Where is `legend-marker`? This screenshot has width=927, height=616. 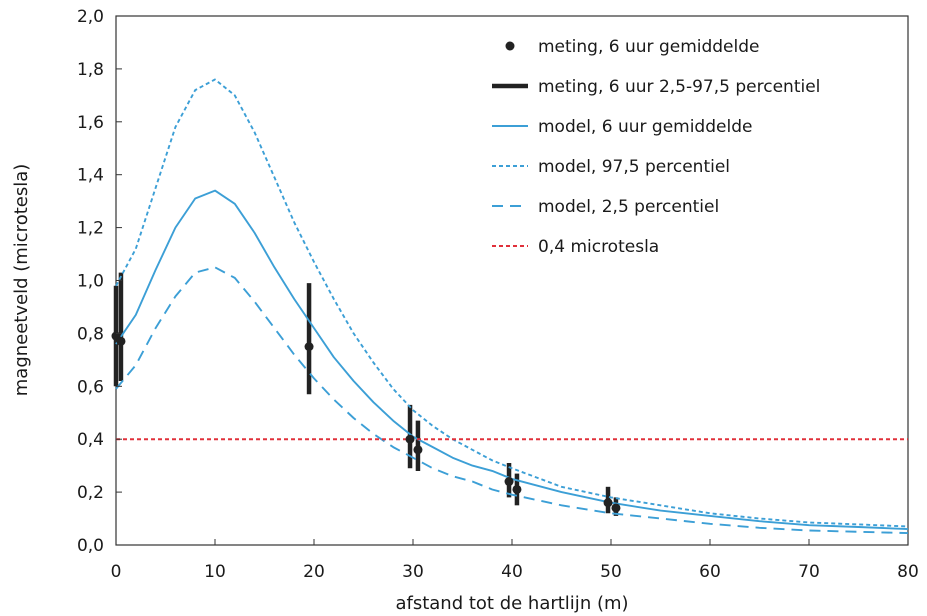 legend-marker is located at coordinates (510, 46).